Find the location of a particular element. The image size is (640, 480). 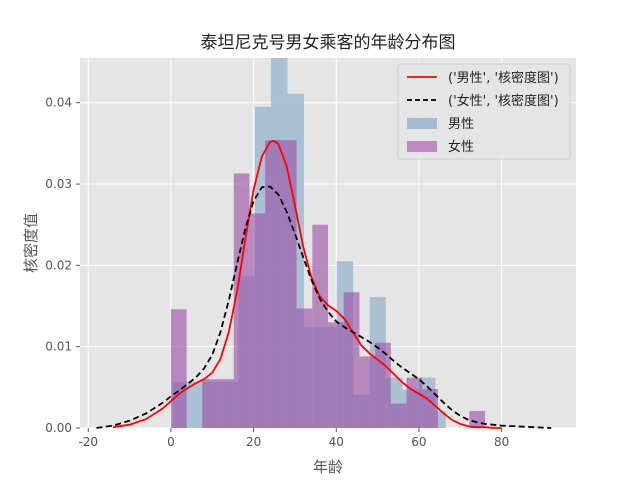

y-tick-label: 0.01 is located at coordinates (58, 347).